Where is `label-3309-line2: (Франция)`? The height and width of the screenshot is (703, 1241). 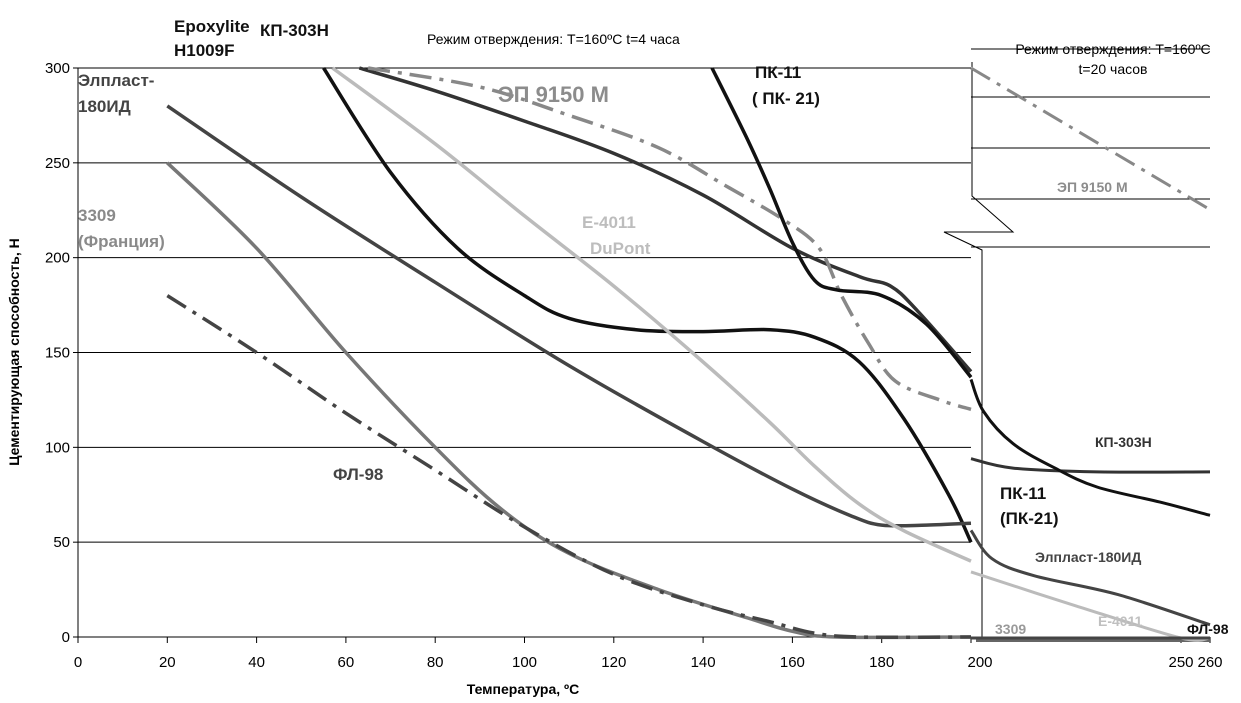
label-3309-line2: (Франция) is located at coordinates (121, 241).